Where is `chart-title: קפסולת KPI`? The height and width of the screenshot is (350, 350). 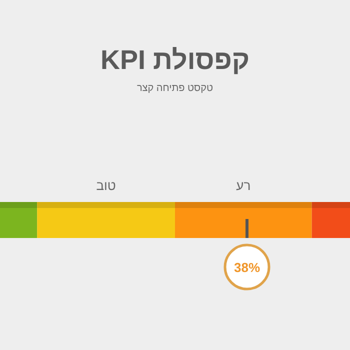
chart-title: קפסולת KPI is located at coordinates (175, 60).